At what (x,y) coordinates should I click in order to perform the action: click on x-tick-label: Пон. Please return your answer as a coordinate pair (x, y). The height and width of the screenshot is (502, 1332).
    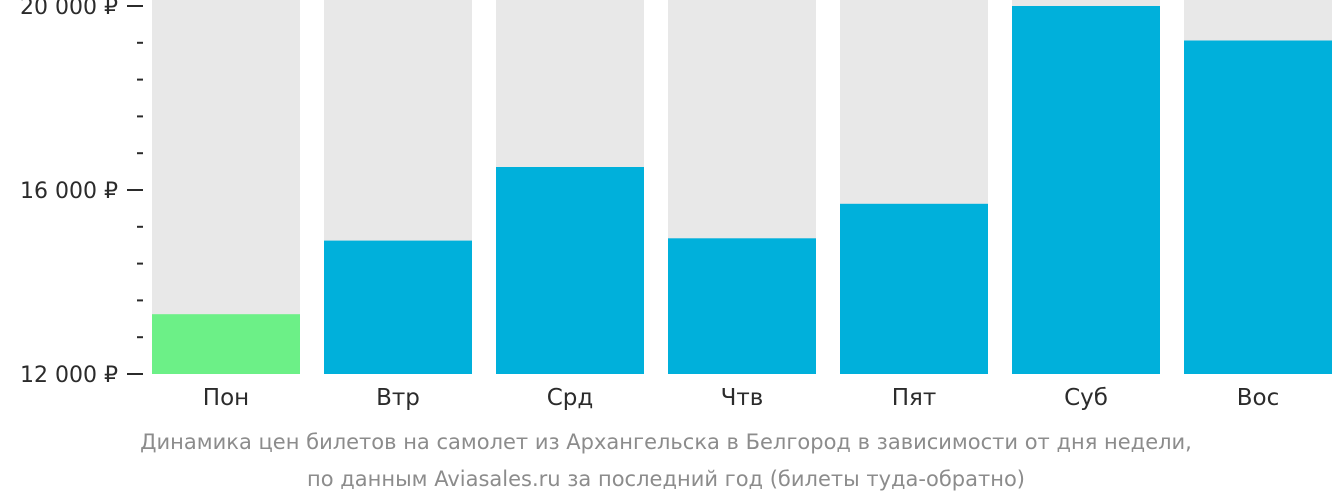
    Looking at the image, I should click on (226, 398).